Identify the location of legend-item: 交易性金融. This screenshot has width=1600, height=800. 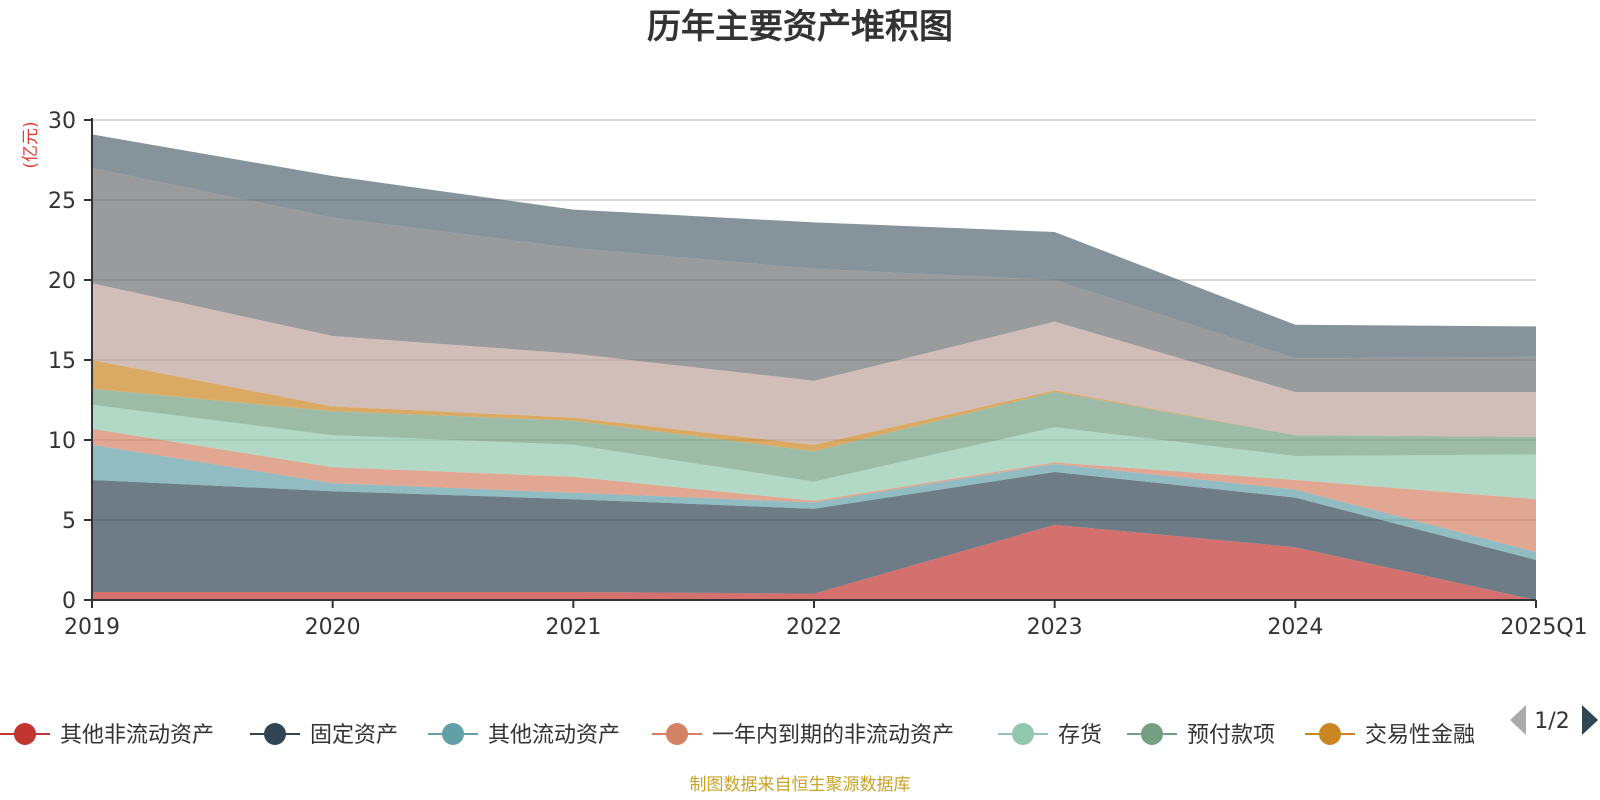
(1390, 735).